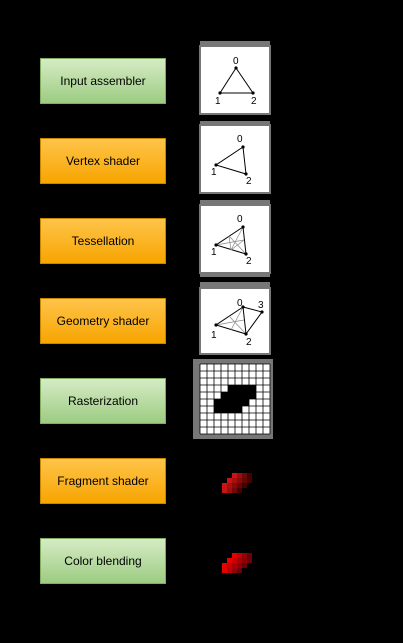 This screenshot has width=403, height=643. I want to click on stage-label: Fragment shader, so click(103, 481).